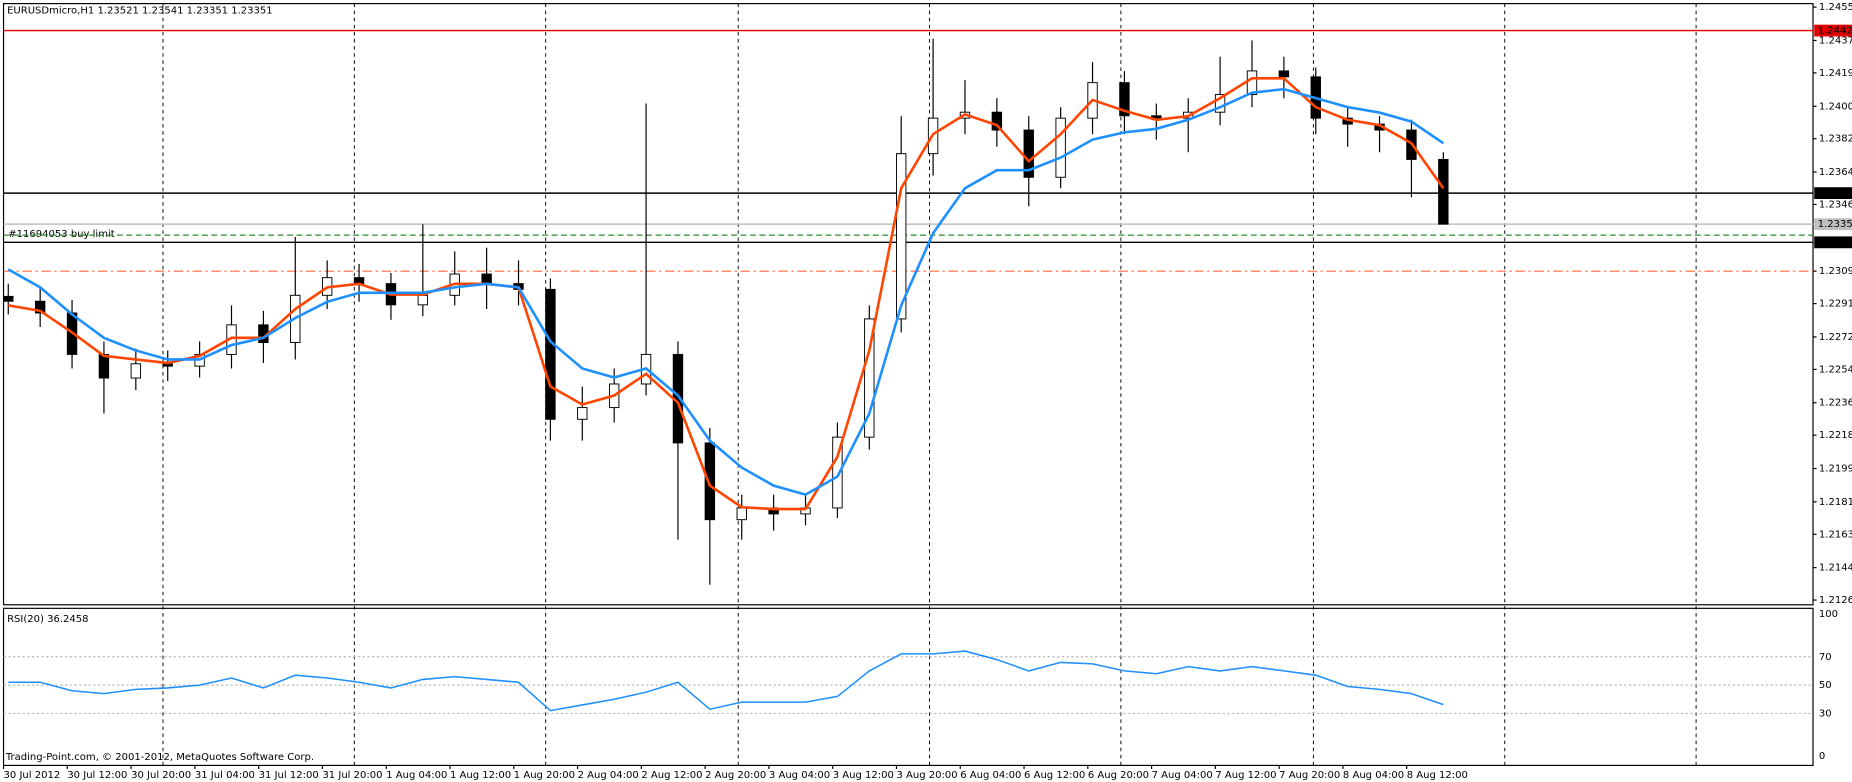 The height and width of the screenshot is (782, 1852). Describe the element at coordinates (608, 775) in the screenshot. I see `x-tick-label: 2 Aug 04:00` at that location.